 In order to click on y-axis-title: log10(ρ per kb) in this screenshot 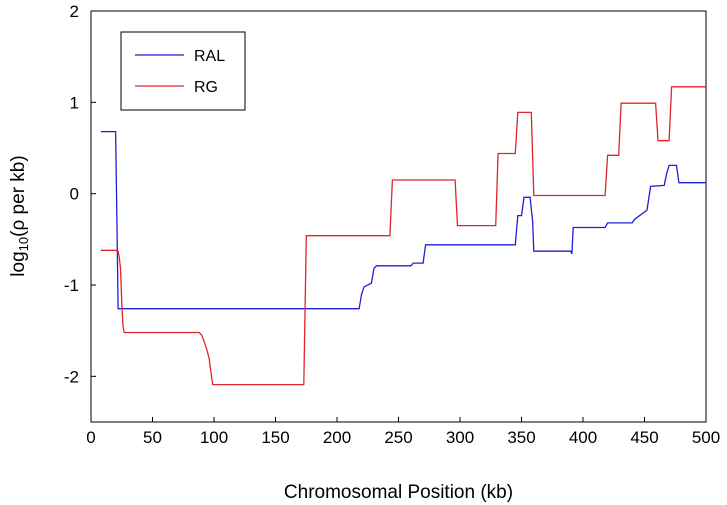, I will do `click(19, 215)`.